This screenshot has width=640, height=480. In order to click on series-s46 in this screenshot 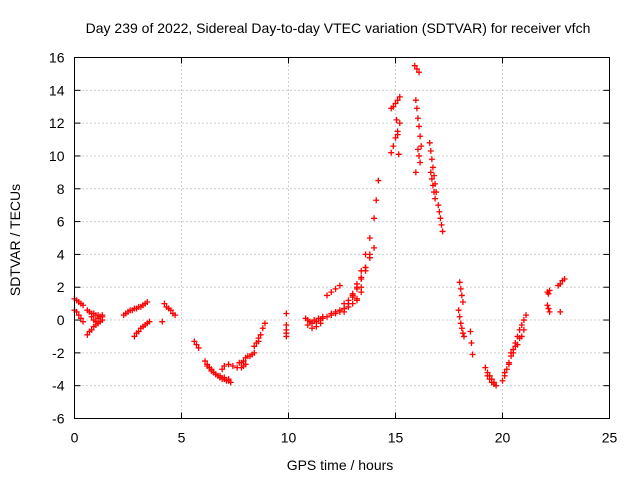, I will do `click(548, 308)`.